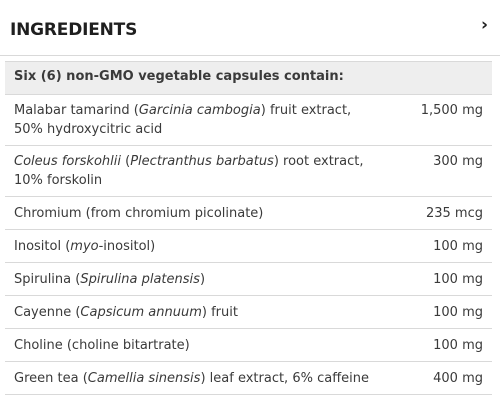 The image size is (500, 401). Describe the element at coordinates (139, 213) in the screenshot. I see `ingredient-name: Chromium (from chromium picolinate)` at that location.